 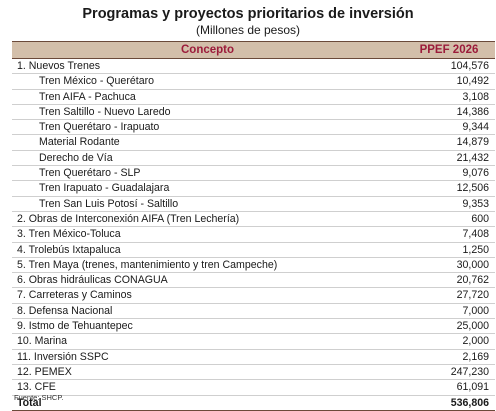 What do you see at coordinates (207, 250) in the screenshot?
I see `row-label: 4. Trolebús Ixtapaluca` at bounding box center [207, 250].